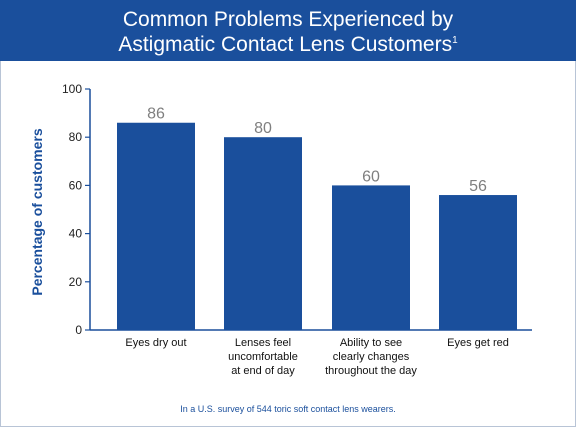 Image resolution: width=576 pixels, height=429 pixels. I want to click on x-tick-label-0-line-0: Eyes dry out, so click(156, 343).